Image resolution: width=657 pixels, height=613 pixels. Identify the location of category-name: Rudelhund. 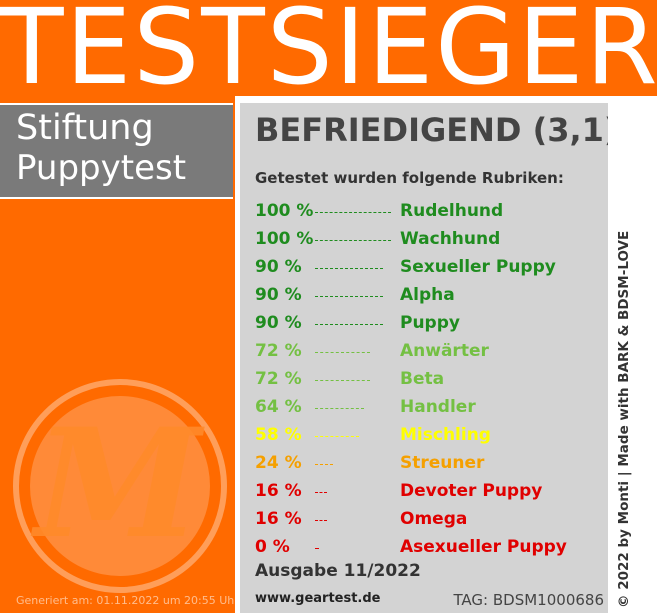
(452, 211).